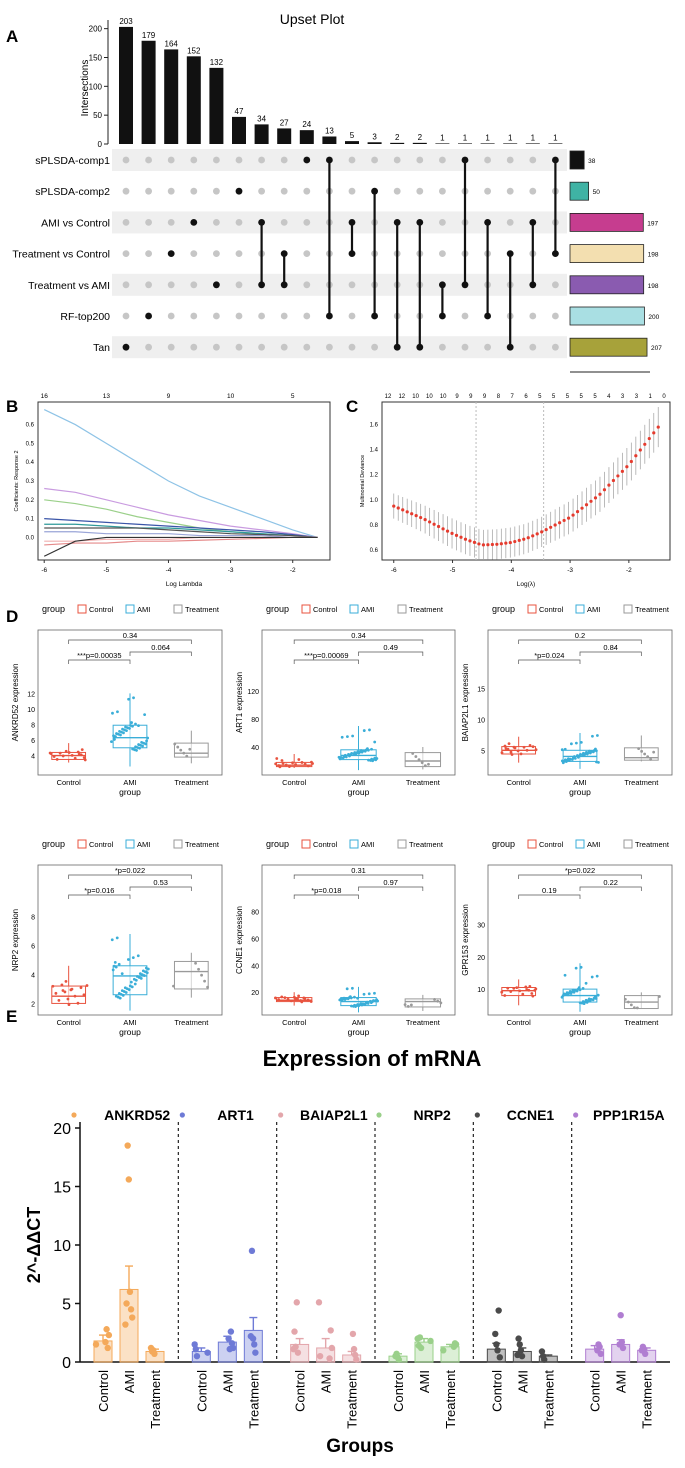 The width and height of the screenshot is (685, 1468). What do you see at coordinates (481, 720) in the screenshot?
I see `boxplot-ytick-label: 10` at bounding box center [481, 720].